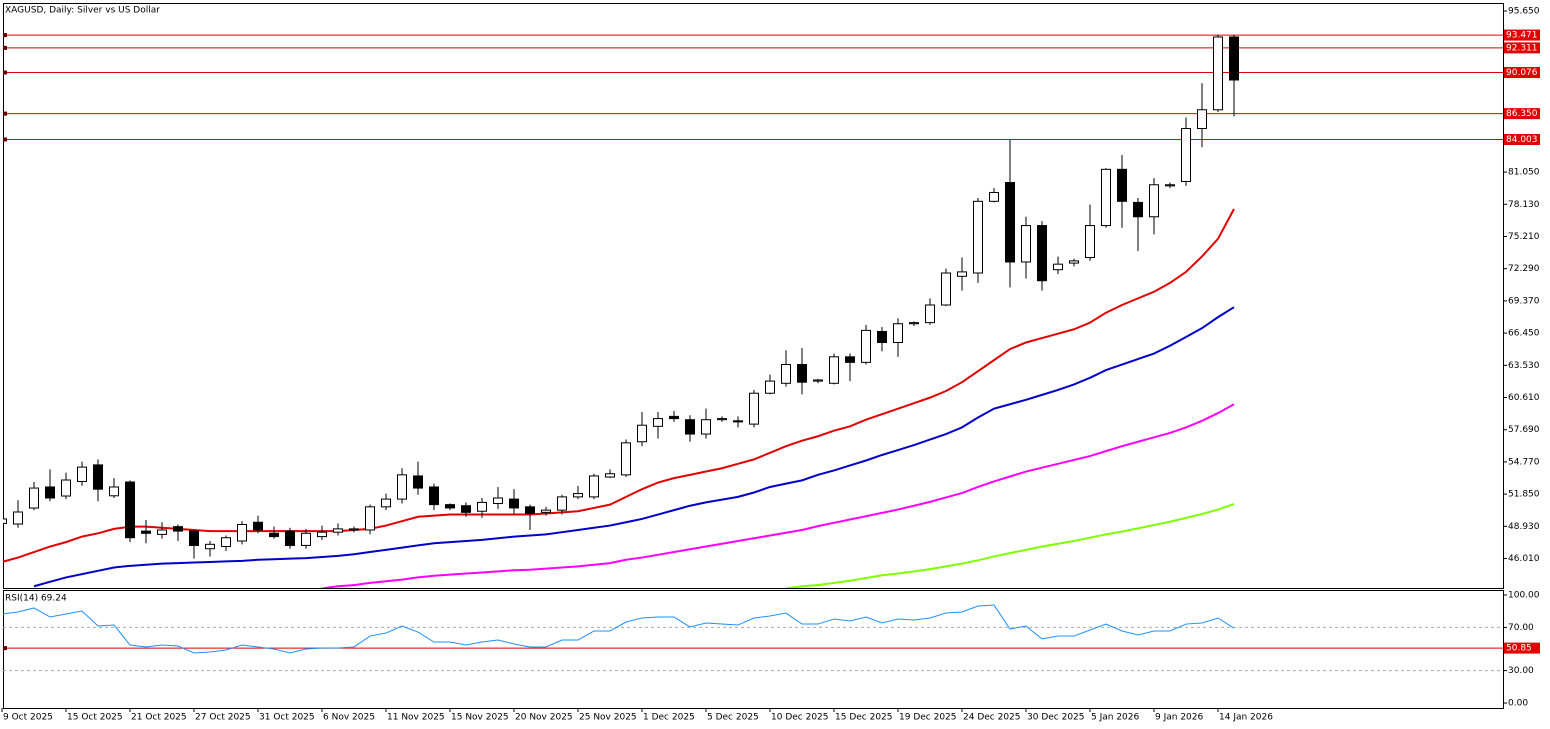  What do you see at coordinates (800, 718) in the screenshot?
I see `x-tick-label: 10 Dec 2025` at bounding box center [800, 718].